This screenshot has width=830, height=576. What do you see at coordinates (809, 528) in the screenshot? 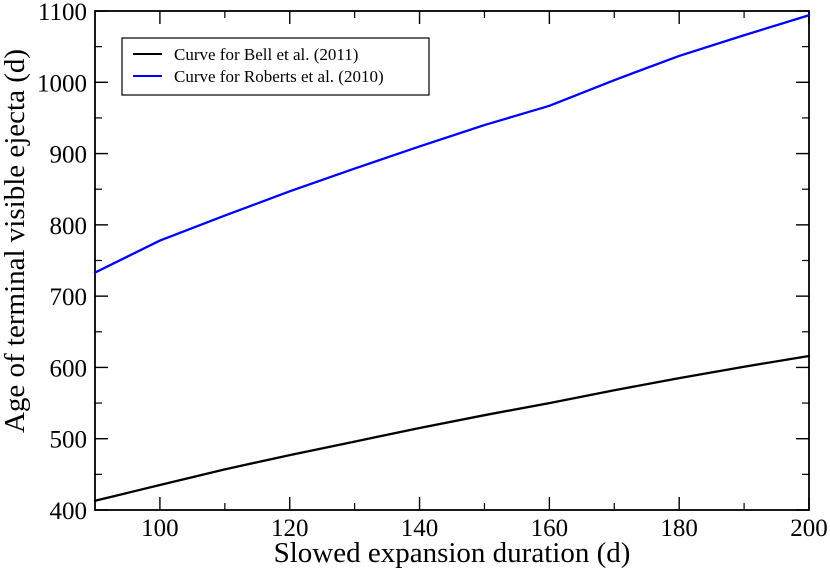
I see `x-tick-label: 200` at bounding box center [809, 528].